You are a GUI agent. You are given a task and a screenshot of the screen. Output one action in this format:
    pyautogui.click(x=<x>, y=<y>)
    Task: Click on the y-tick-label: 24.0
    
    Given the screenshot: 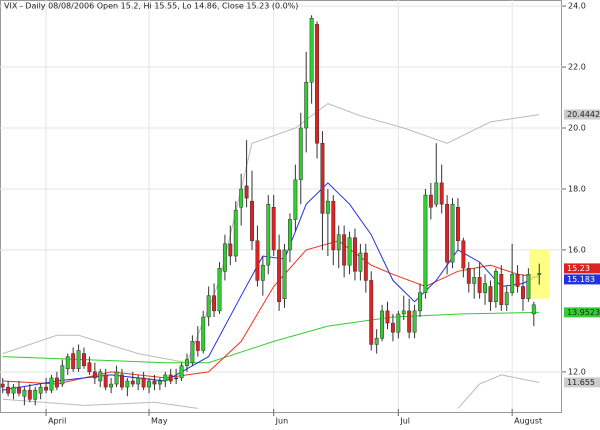 What is the action you would take?
    pyautogui.click(x=577, y=6)
    